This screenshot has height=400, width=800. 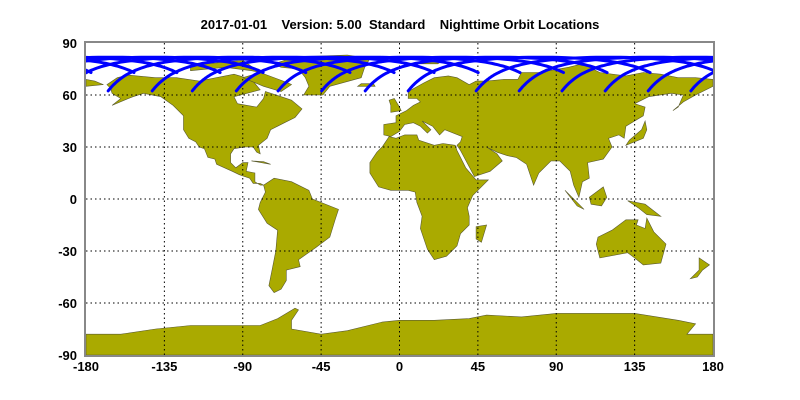 What do you see at coordinates (261, 162) in the screenshot?
I see `landmass-cuba` at bounding box center [261, 162].